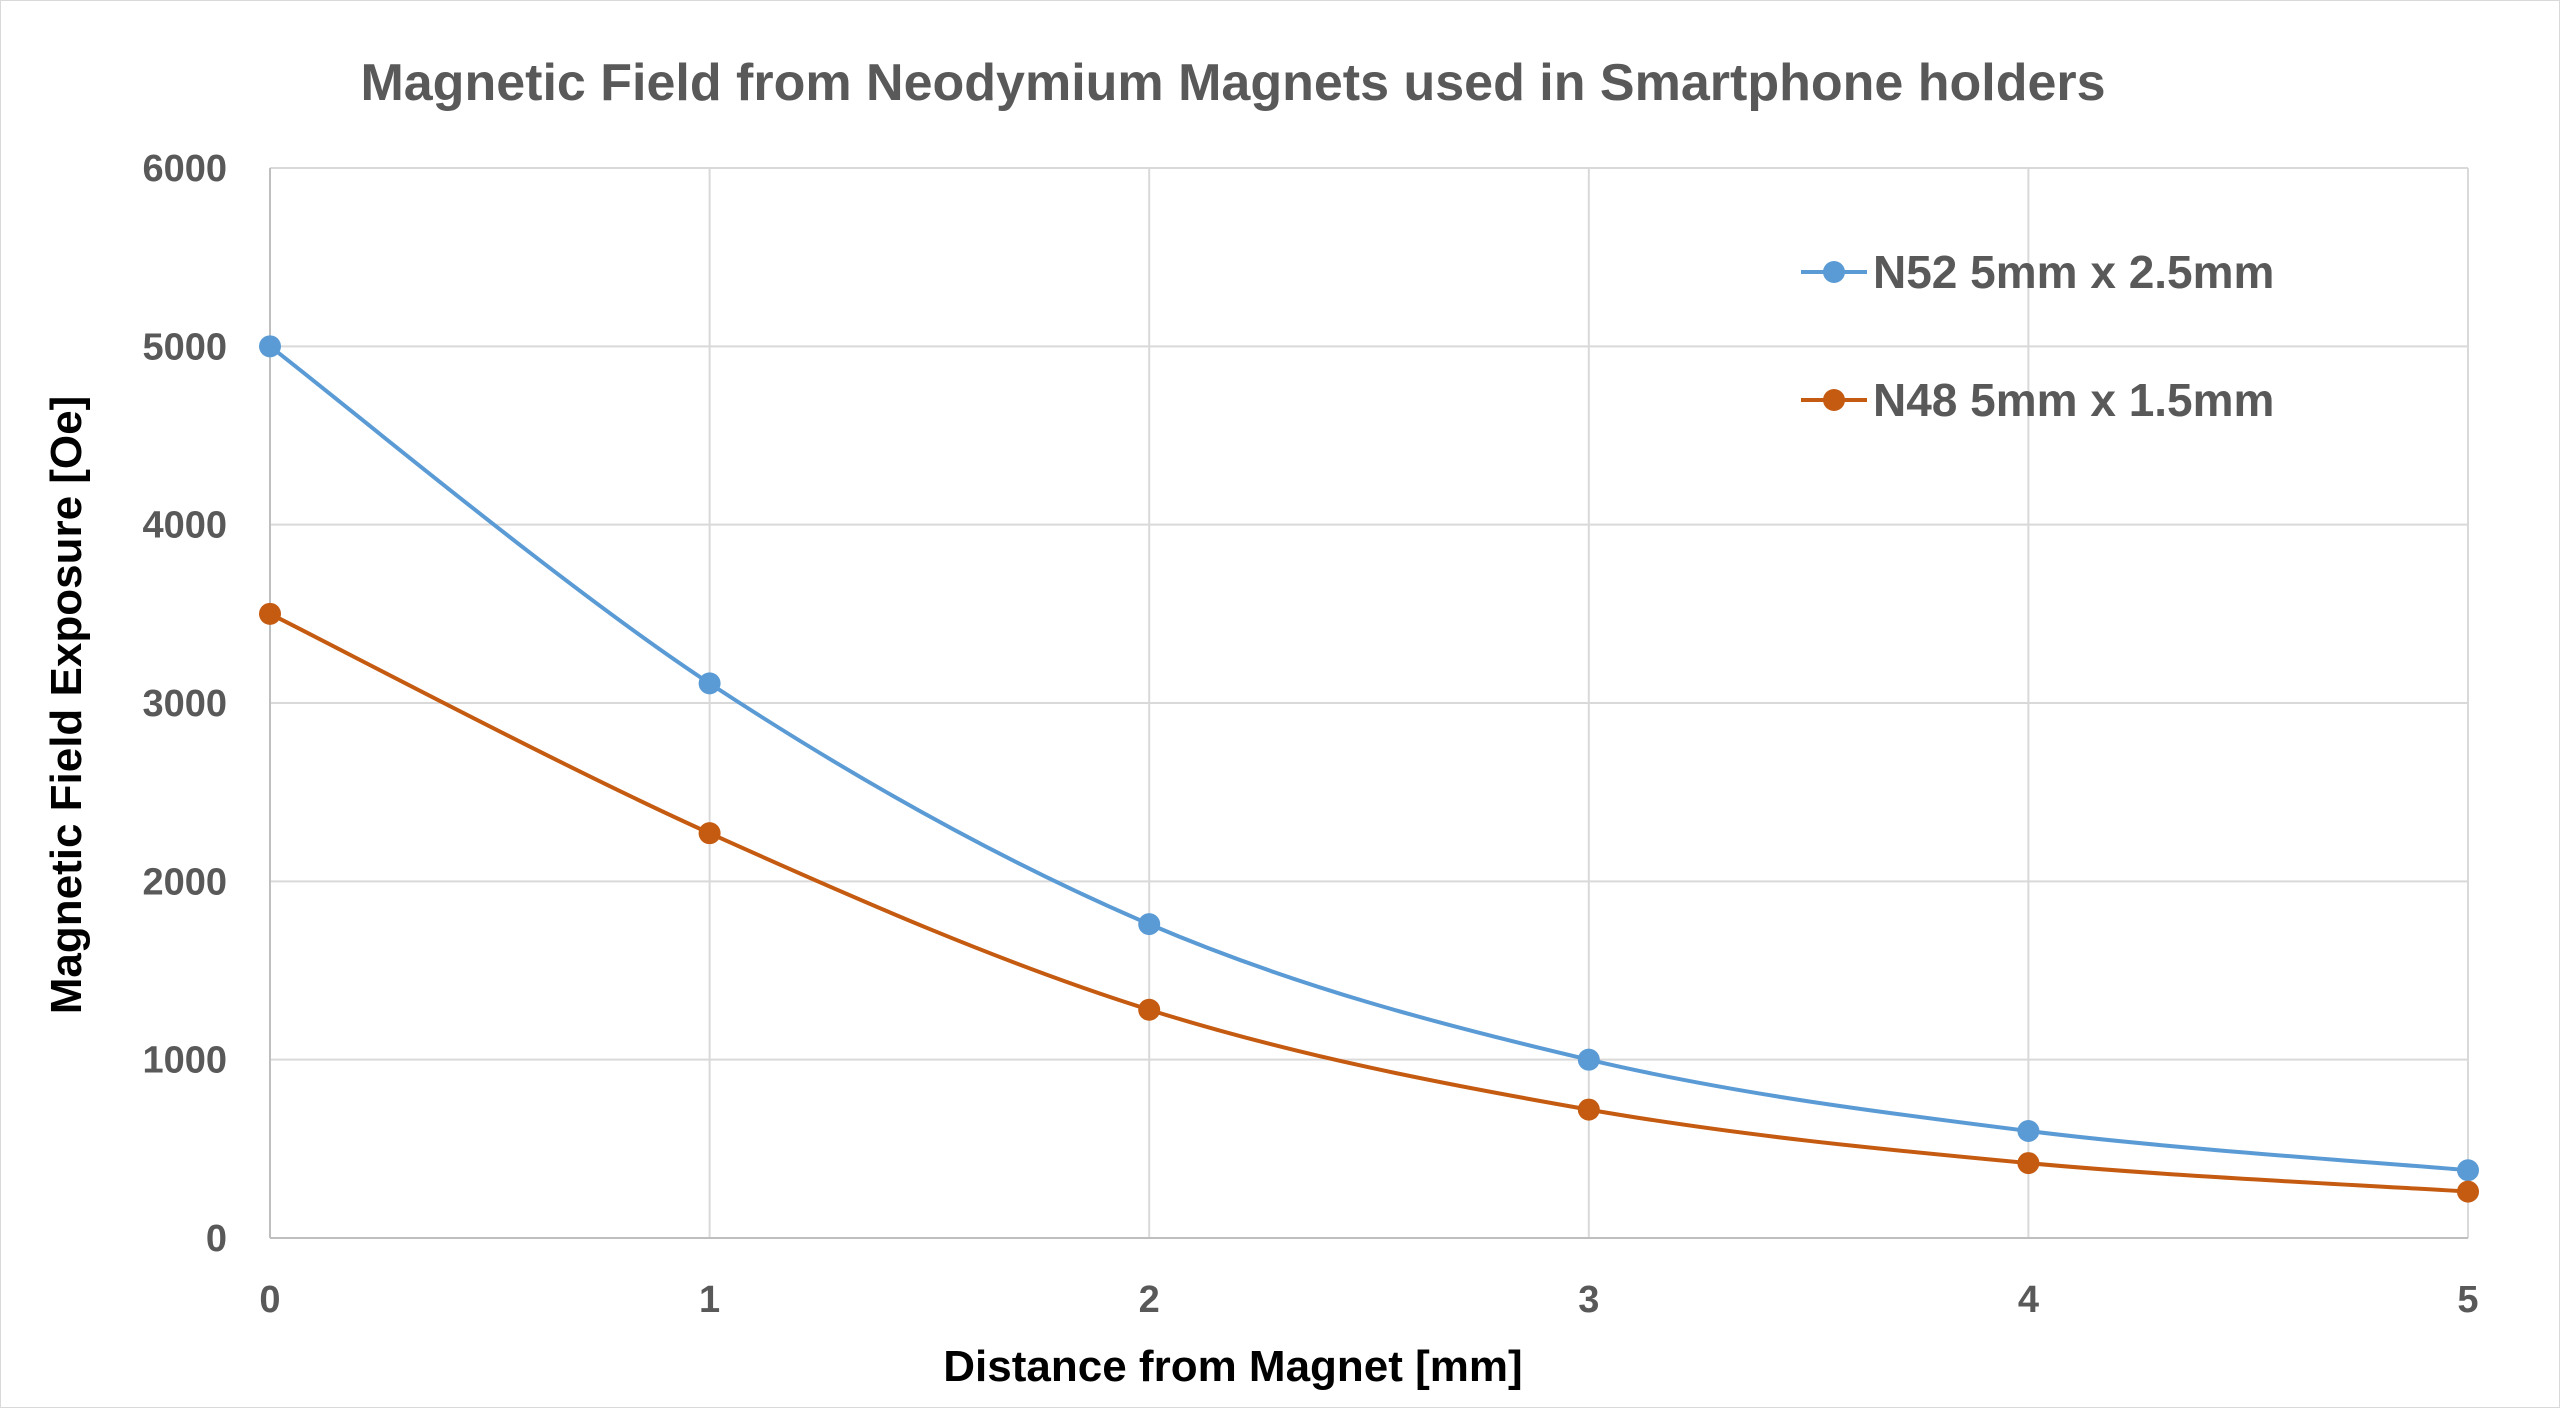  Describe the element at coordinates (2073, 272) in the screenshot. I see `legend-label: N52 5mm x 2.5mm` at that location.